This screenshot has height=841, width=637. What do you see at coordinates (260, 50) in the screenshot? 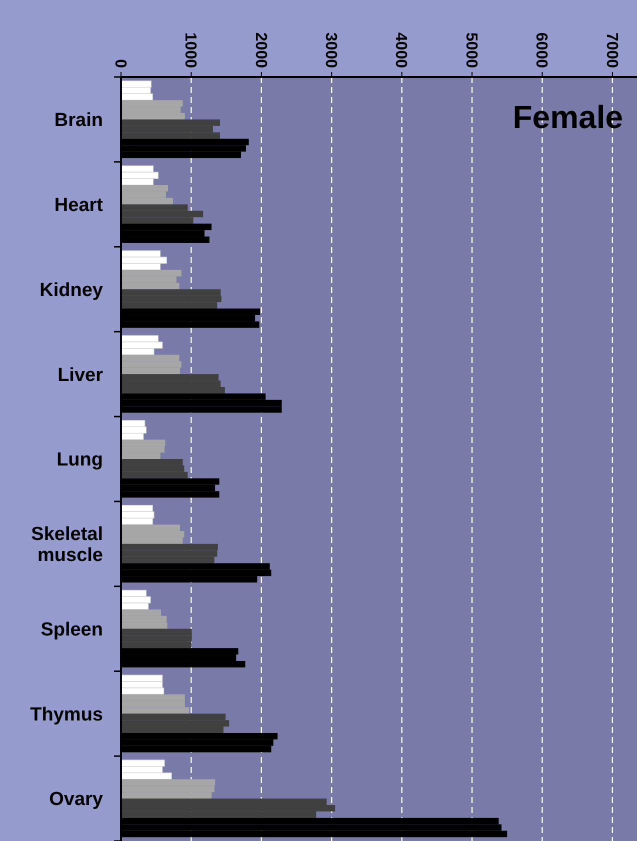
I see `x-tick-label: 2000` at bounding box center [260, 50].